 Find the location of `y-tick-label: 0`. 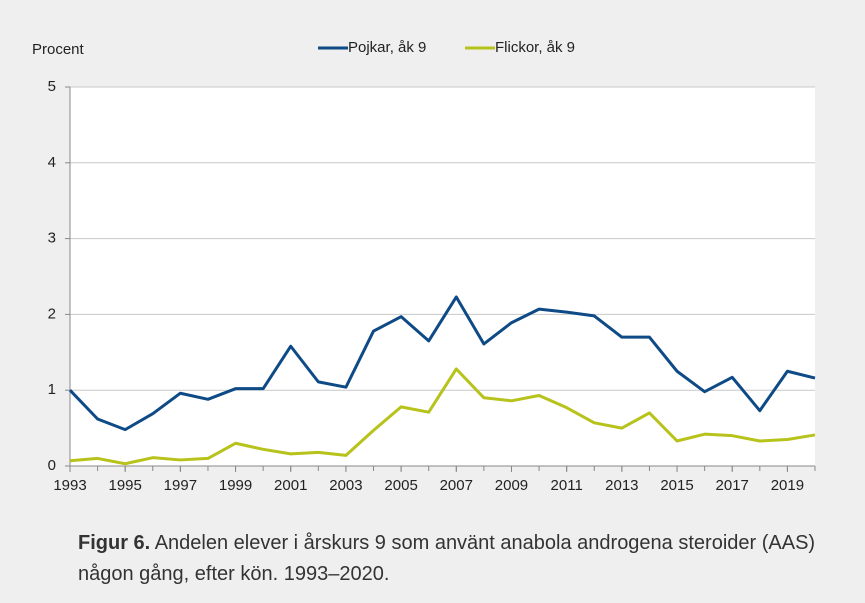

y-tick-label: 0 is located at coordinates (52, 465).